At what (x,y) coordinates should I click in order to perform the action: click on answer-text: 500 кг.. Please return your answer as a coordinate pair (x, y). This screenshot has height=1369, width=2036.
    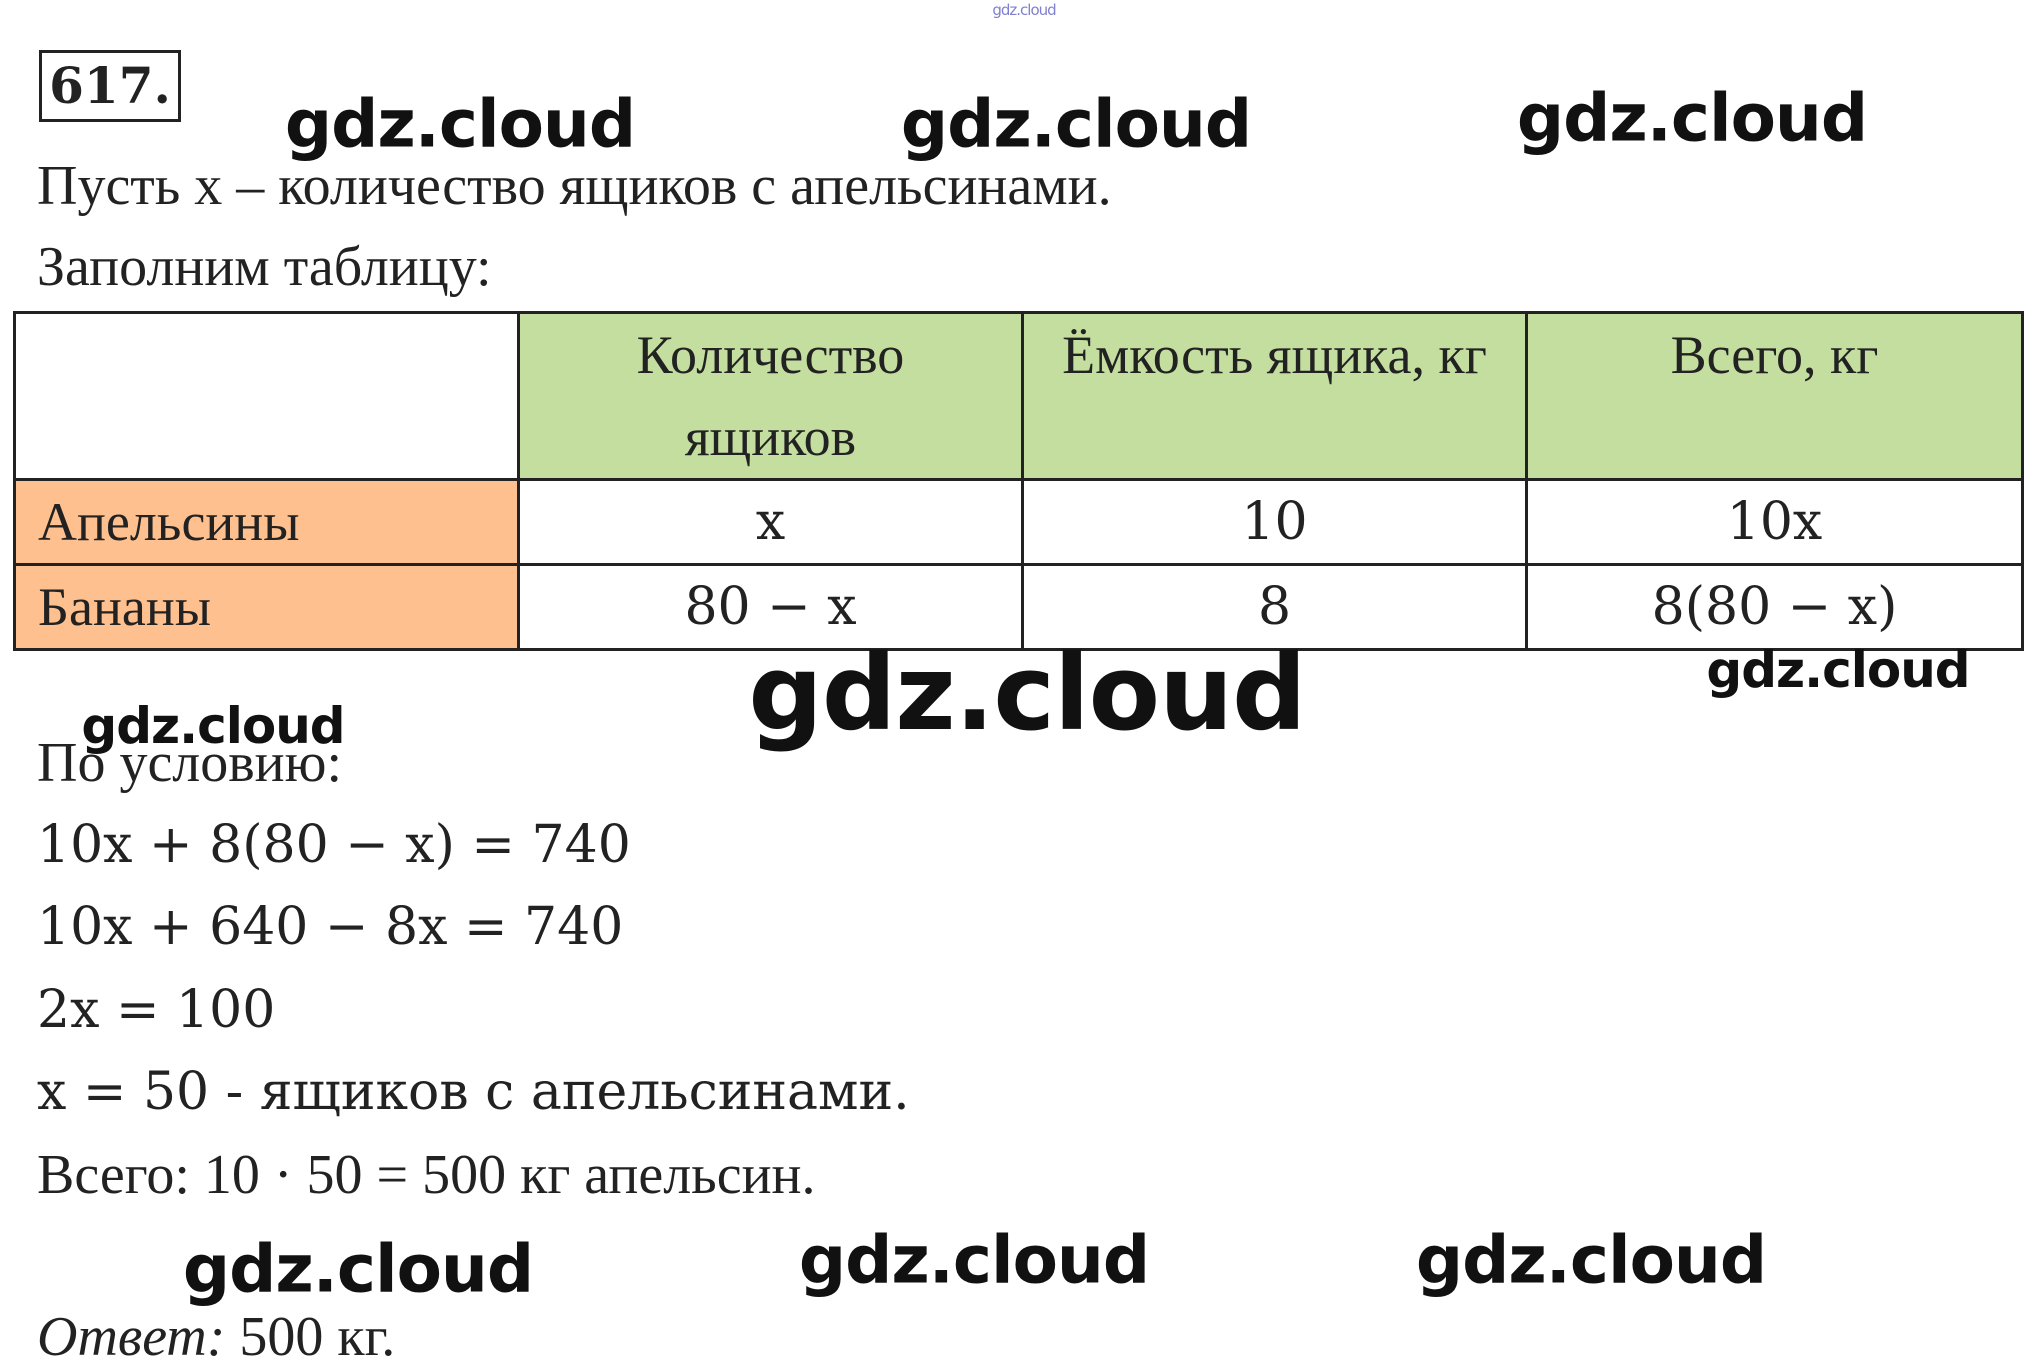
    Looking at the image, I should click on (317, 1337).